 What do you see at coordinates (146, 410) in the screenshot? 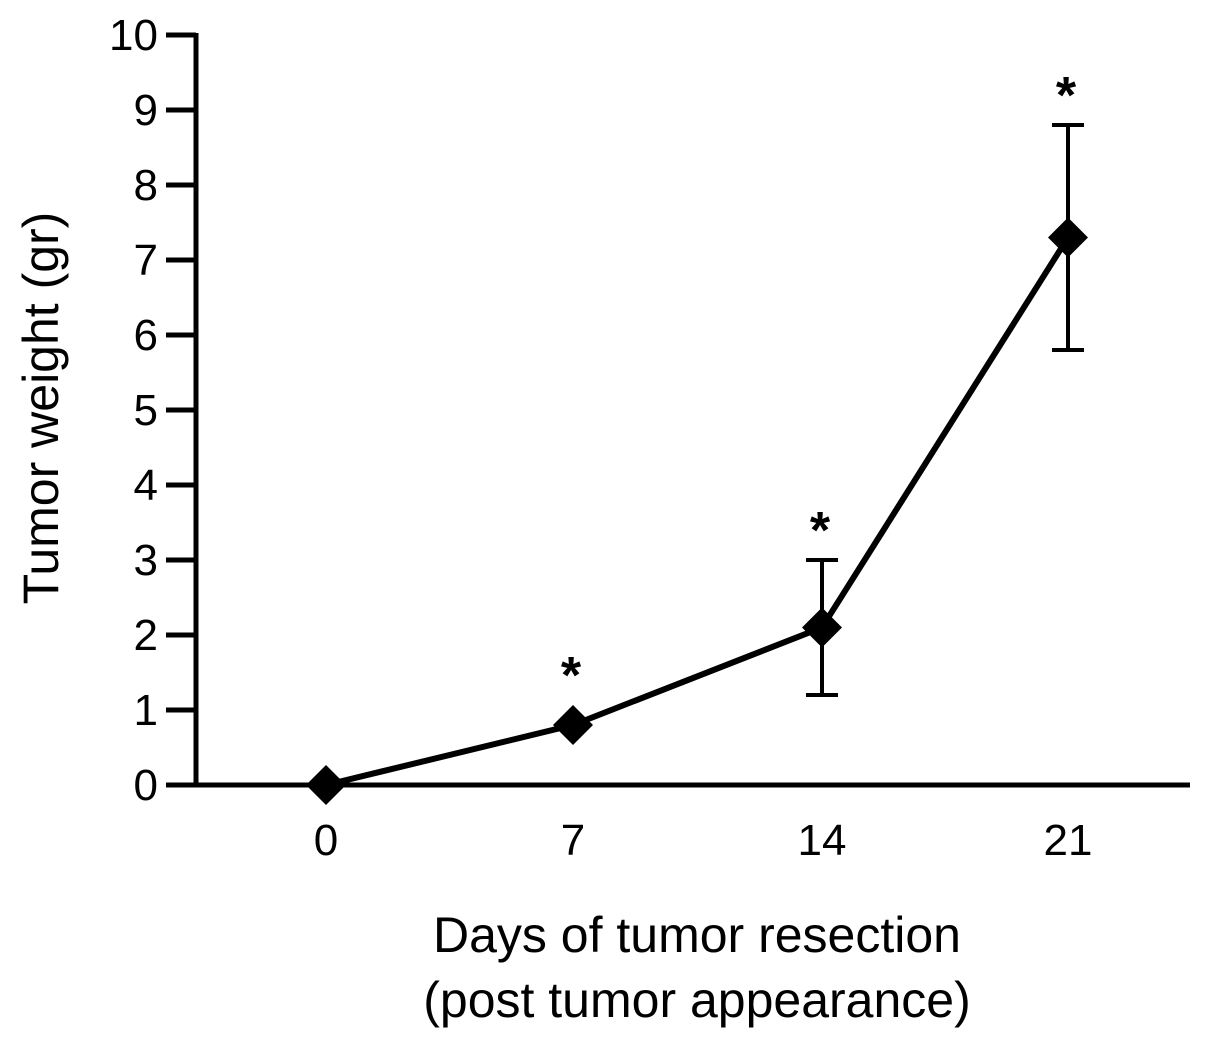
I see `y-tick-label: 5` at bounding box center [146, 410].